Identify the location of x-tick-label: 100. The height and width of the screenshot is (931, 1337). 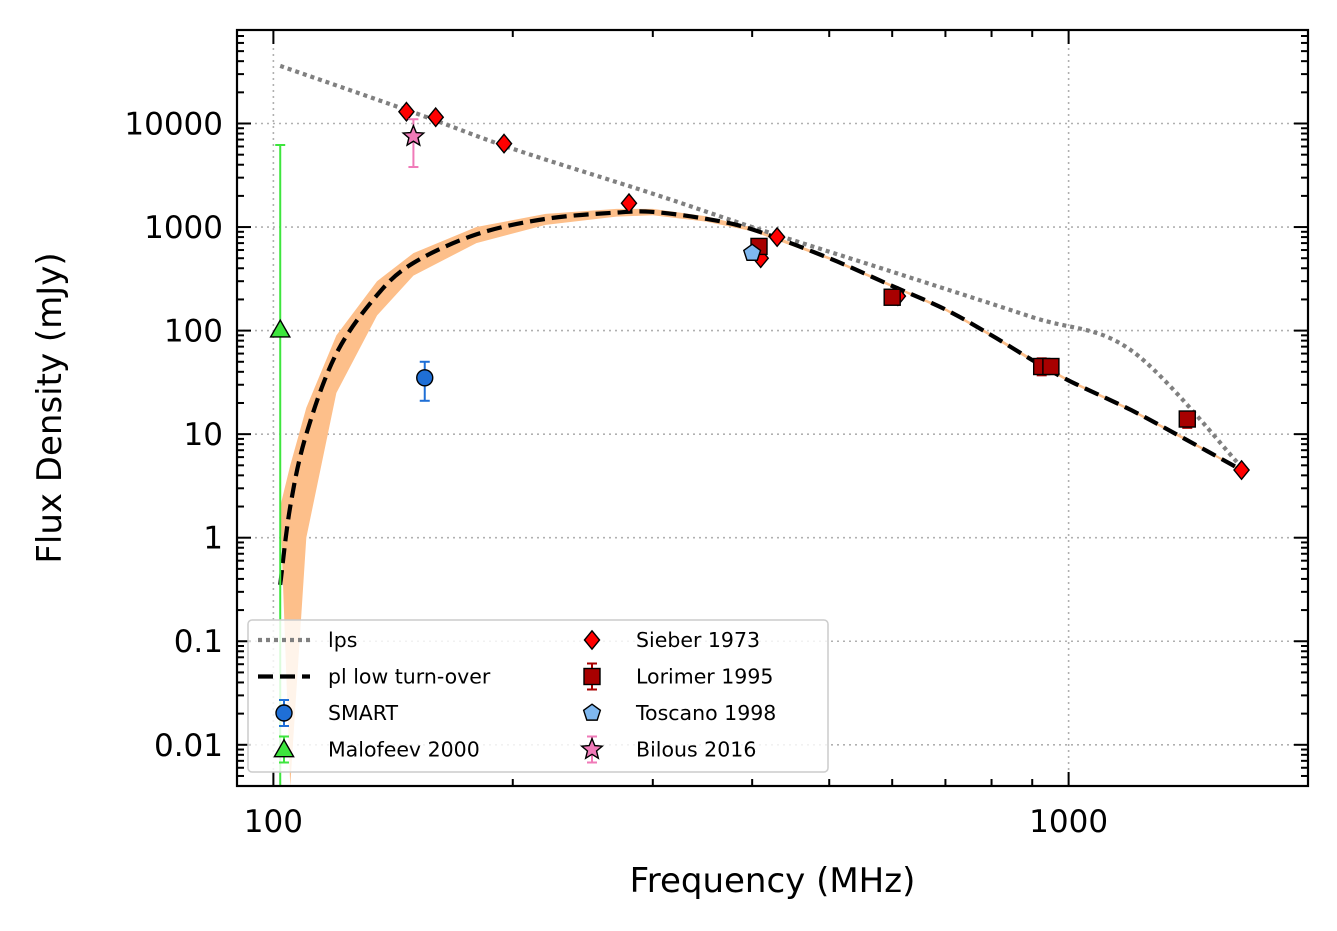
(273, 822).